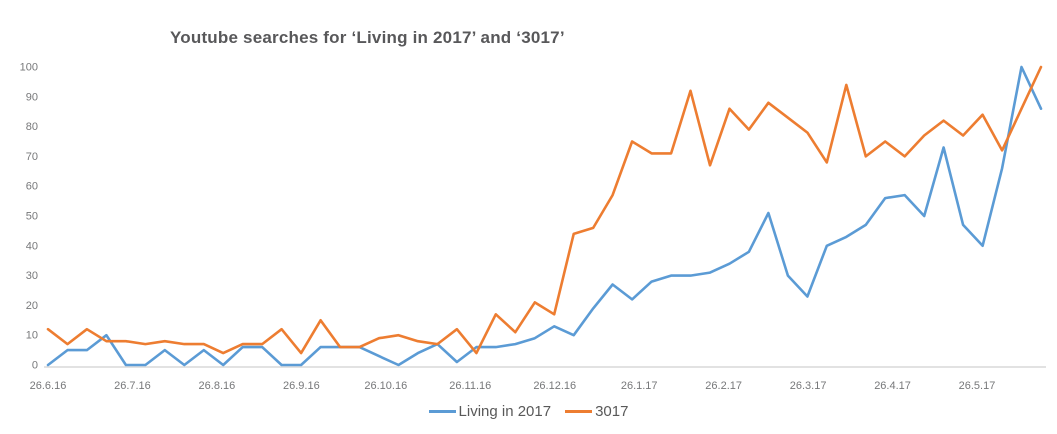 Image resolution: width=1057 pixels, height=434 pixels. What do you see at coordinates (639, 386) in the screenshot?
I see `x-tick-label: 26.1.17` at bounding box center [639, 386].